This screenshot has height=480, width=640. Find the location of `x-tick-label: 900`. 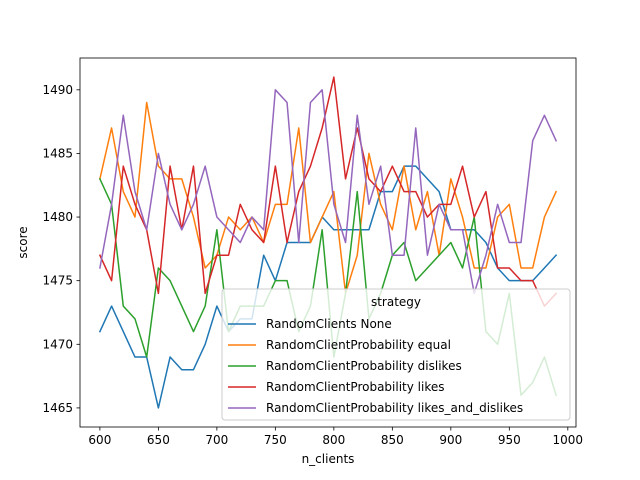

x-tick-label: 900 is located at coordinates (450, 440).